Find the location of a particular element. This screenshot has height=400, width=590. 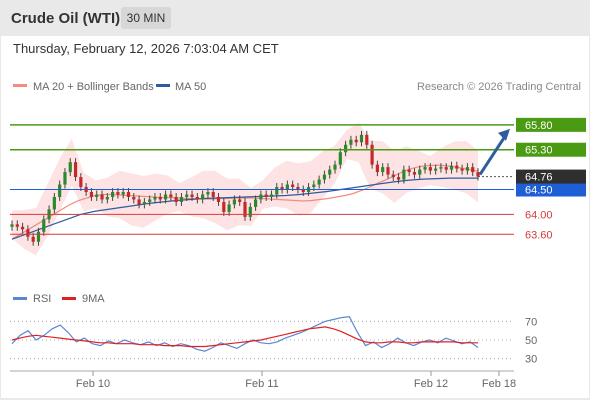

level-label: 65.30 is located at coordinates (539, 151).